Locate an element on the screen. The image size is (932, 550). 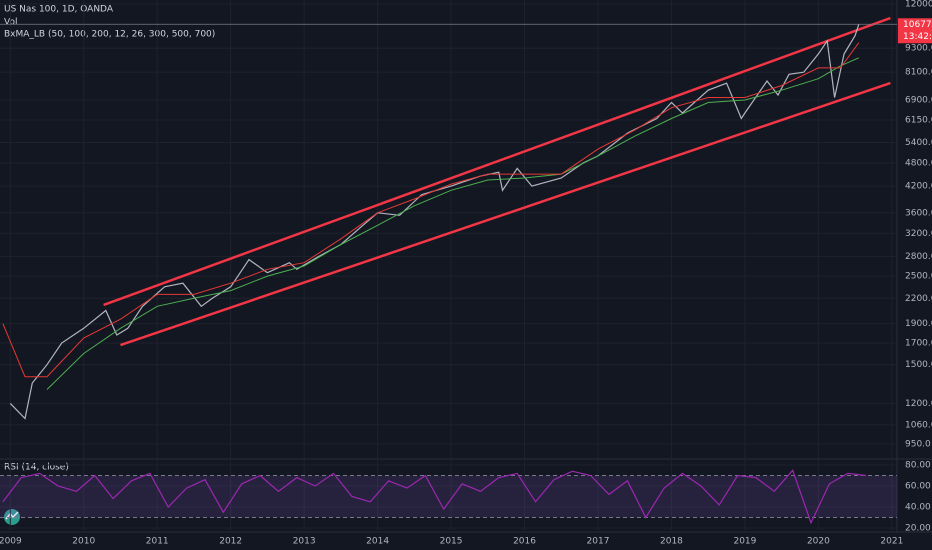
y-tick-label: 6900.0 is located at coordinates (918, 100).